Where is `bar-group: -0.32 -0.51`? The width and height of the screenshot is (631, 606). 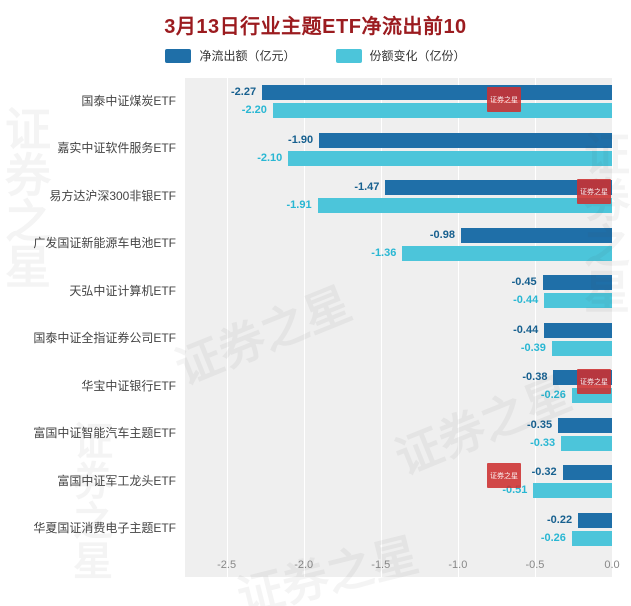 bar-group: -0.32 -0.51 is located at coordinates (398, 482).